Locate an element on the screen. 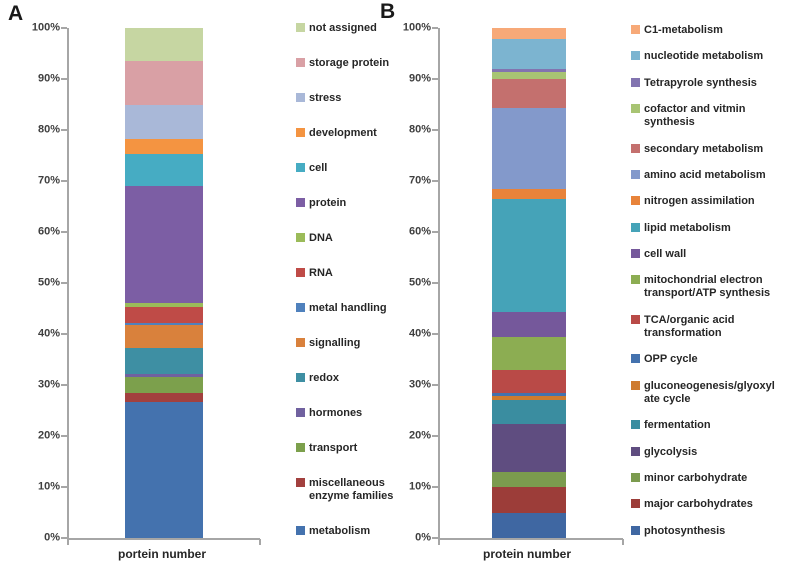 This screenshot has height=576, width=788. legend-label: miscellaneous enzyme families is located at coordinates (351, 489).